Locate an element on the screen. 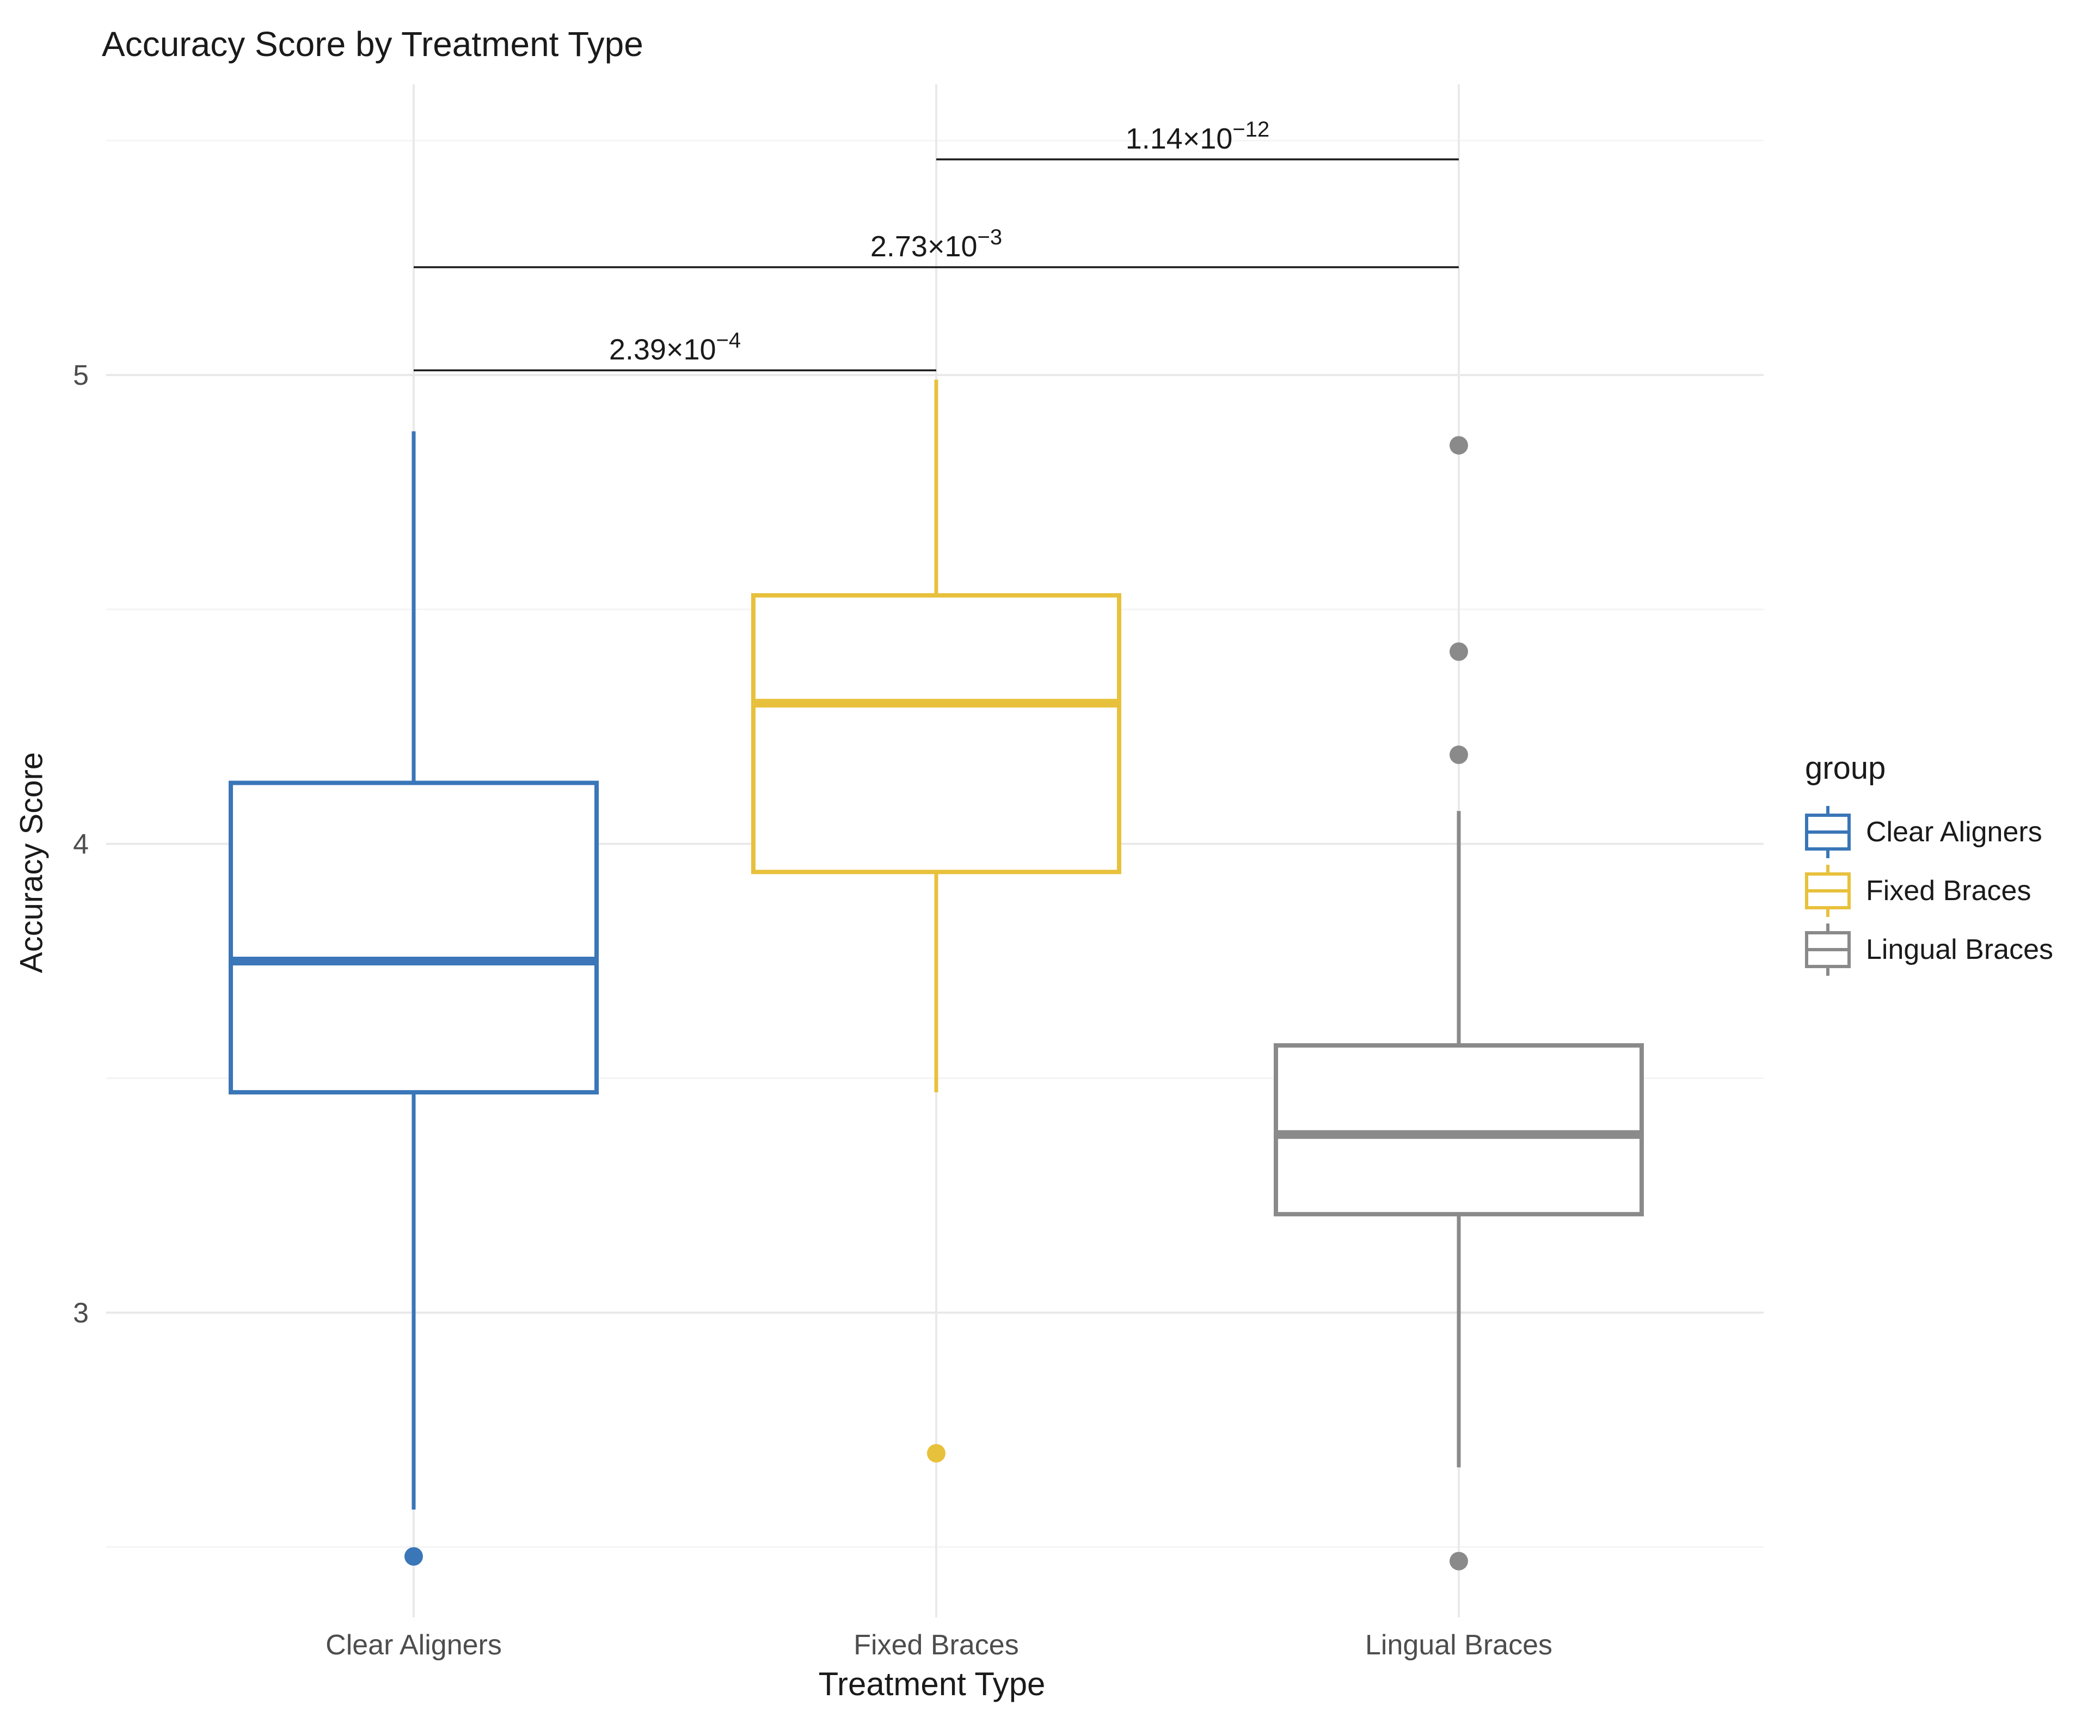 This screenshot has height=1736, width=2100. legend-entry-label: Clear Aligners is located at coordinates (1954, 832).